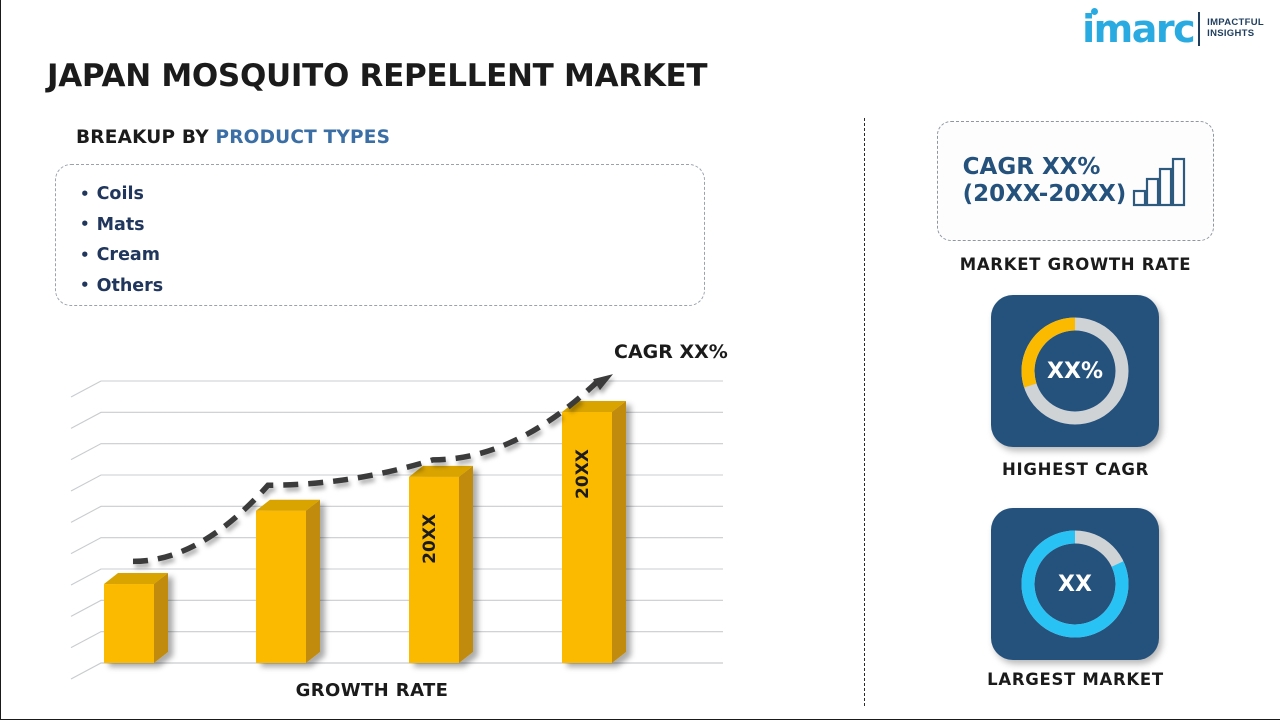 Image resolution: width=1280 pixels, height=720 pixels. Describe the element at coordinates (392, 225) in the screenshot. I see `list-item: • Mats` at that location.